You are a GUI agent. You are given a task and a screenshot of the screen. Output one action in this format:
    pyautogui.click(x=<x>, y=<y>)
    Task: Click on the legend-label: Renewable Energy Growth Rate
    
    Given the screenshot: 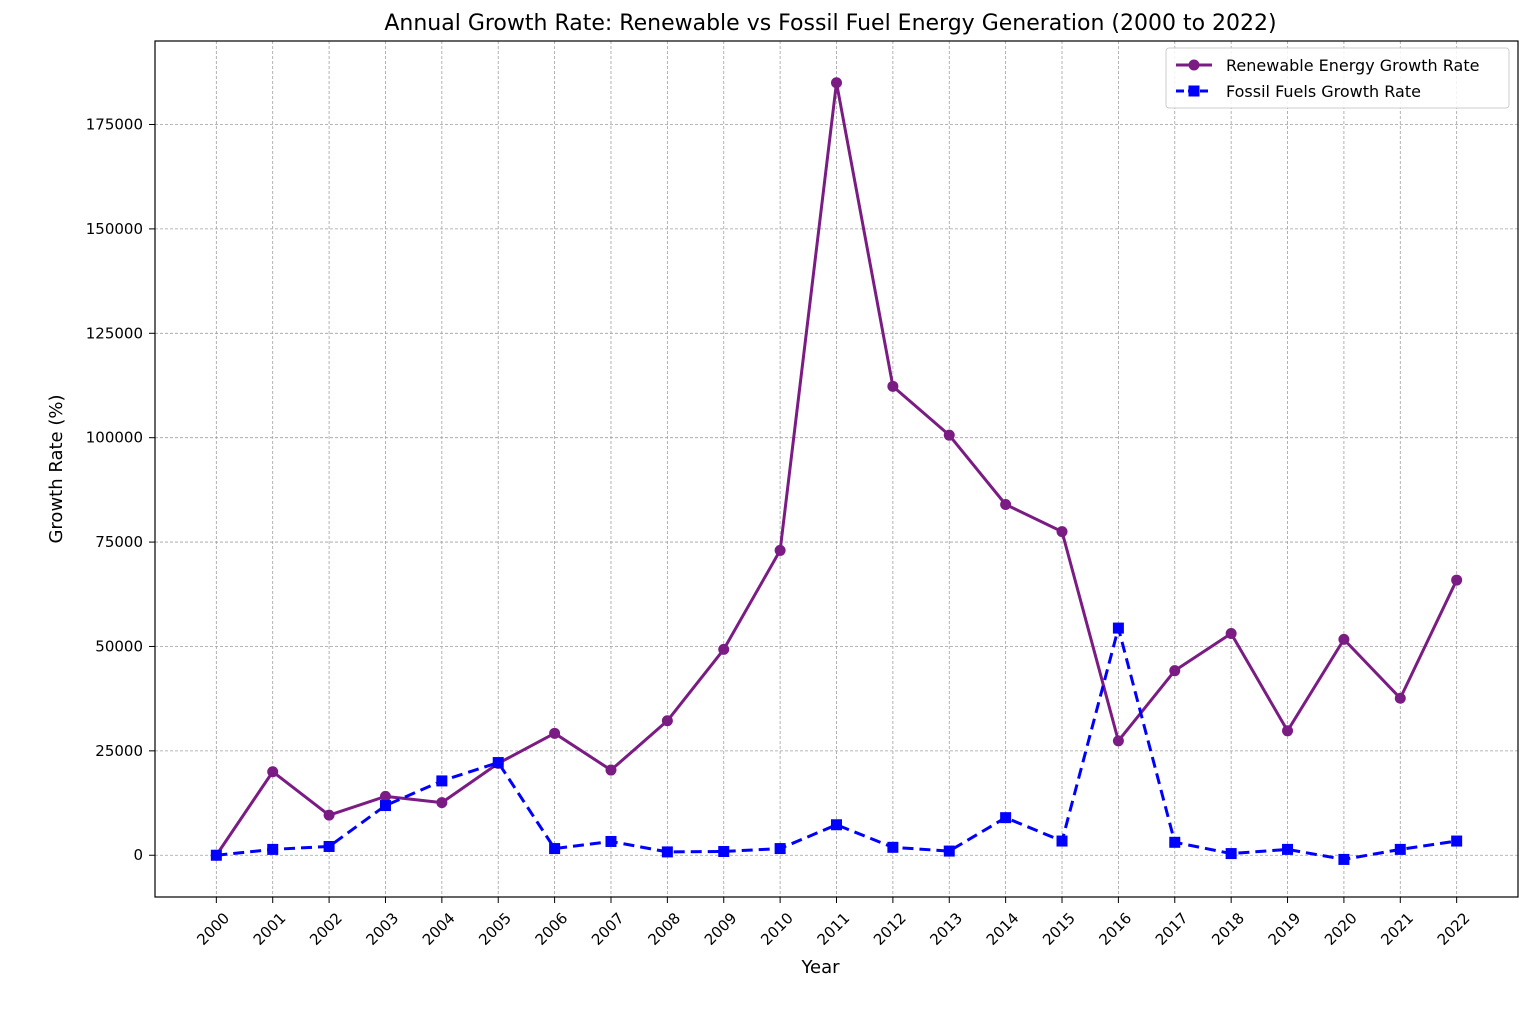 What is the action you would take?
    pyautogui.click(x=1352, y=65)
    